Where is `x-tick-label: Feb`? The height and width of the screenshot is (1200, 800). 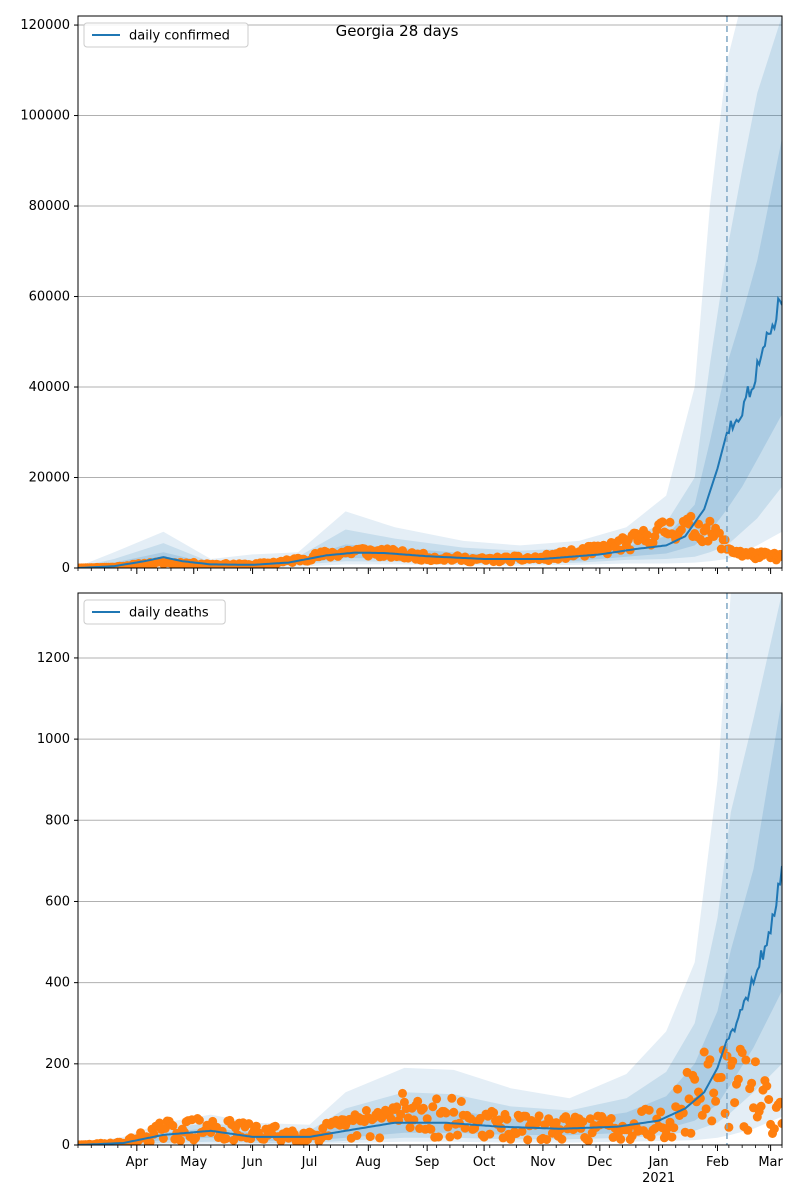 x-tick-label: Feb is located at coordinates (717, 1162).